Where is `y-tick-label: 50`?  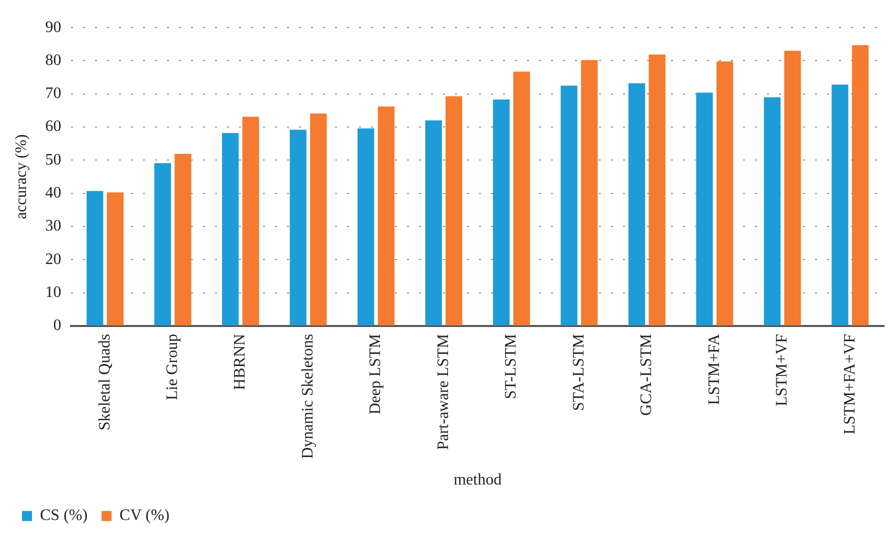
y-tick-label: 50 is located at coordinates (53, 159).